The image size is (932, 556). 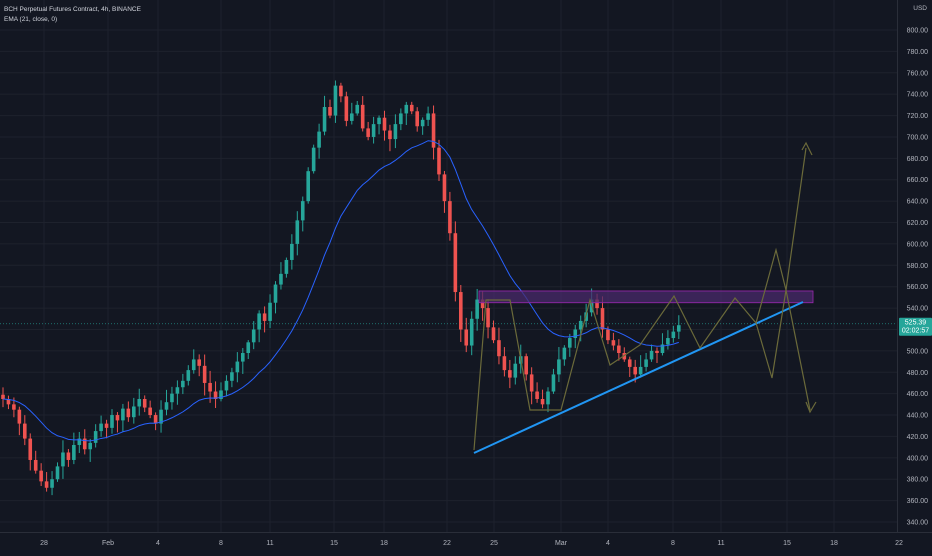 I want to click on time-tick-label: 15, so click(x=787, y=543).